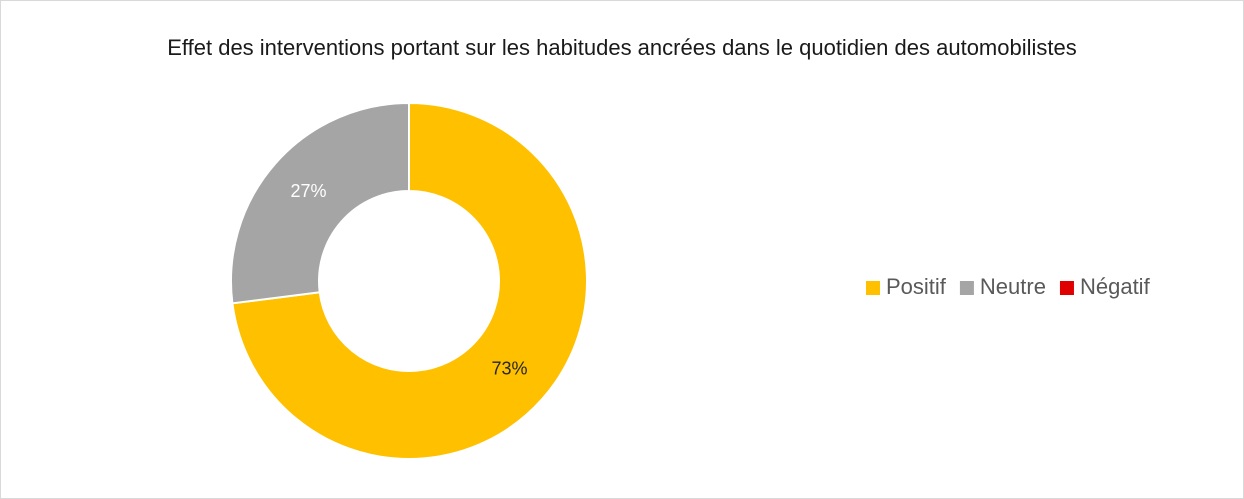 The image size is (1244, 499). What do you see at coordinates (916, 286) in the screenshot?
I see `legend-label: Positif` at bounding box center [916, 286].